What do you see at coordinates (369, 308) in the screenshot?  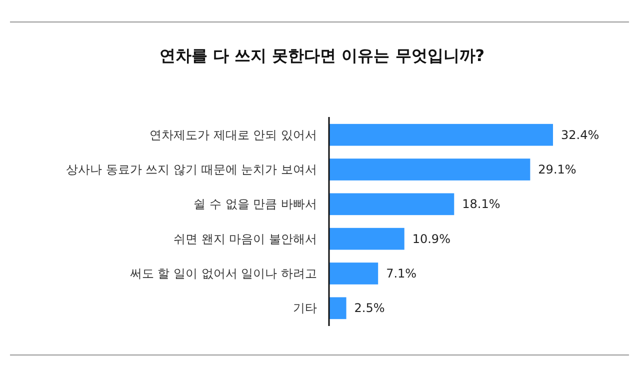 I see `data-label: 2.5%` at bounding box center [369, 308].